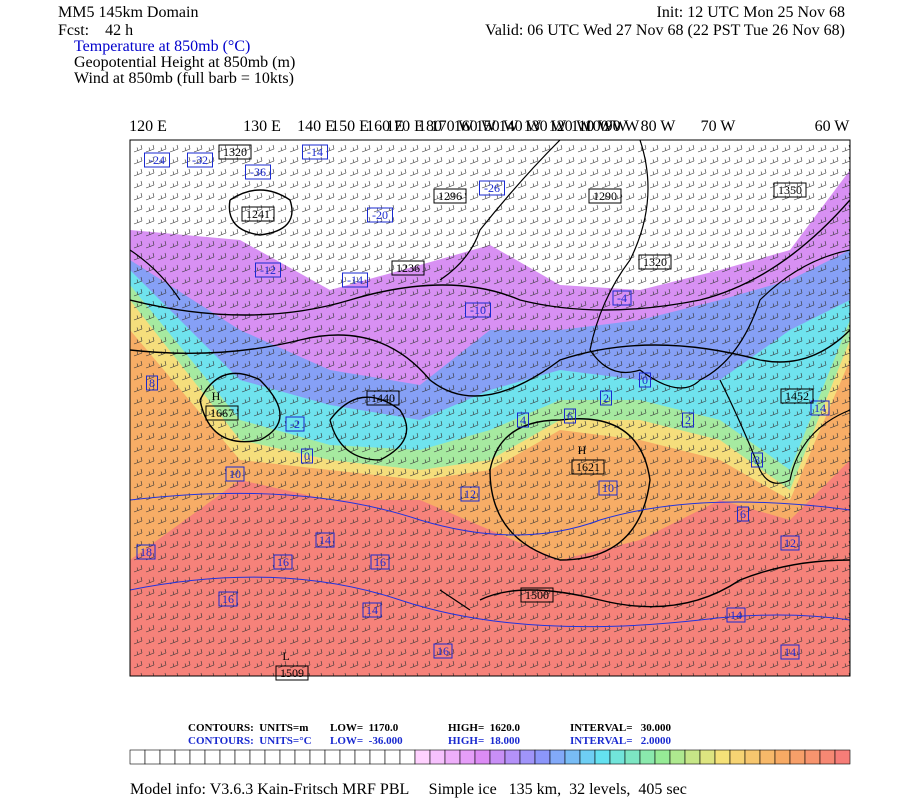 This screenshot has height=800, width=900. Describe the element at coordinates (659, 126) in the screenshot. I see `longitude-label: 80 W` at that location.